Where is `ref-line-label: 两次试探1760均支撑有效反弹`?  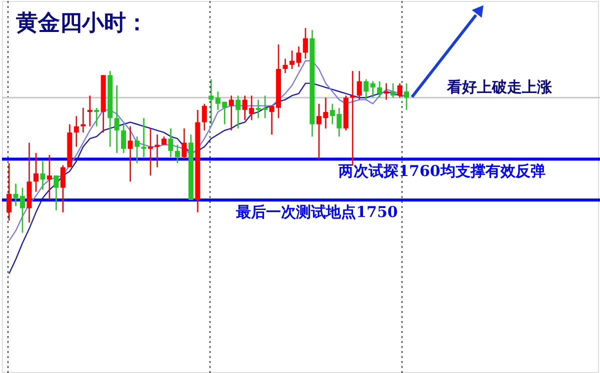
ref-line-label: 两次试探1760均支撑有效反弹 is located at coordinates (442, 171).